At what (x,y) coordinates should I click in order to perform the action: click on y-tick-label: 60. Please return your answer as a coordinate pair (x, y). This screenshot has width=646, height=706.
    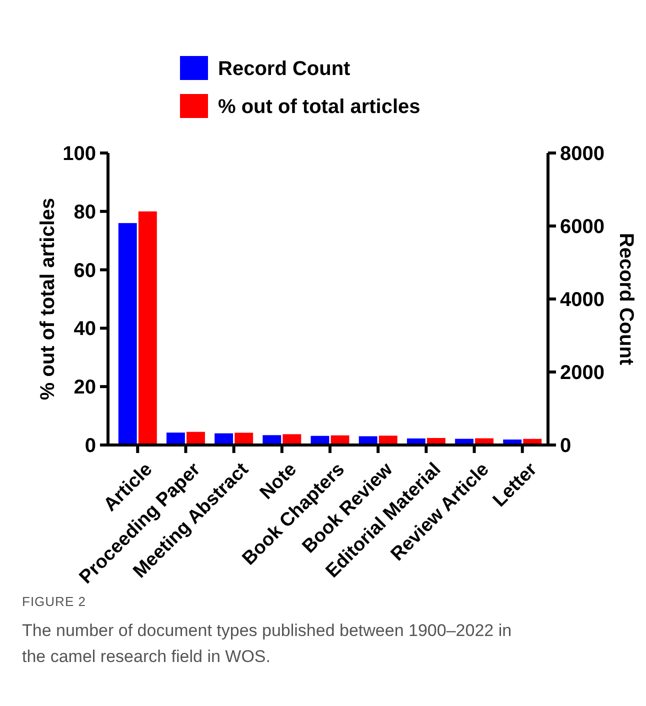
    Looking at the image, I should click on (85, 271).